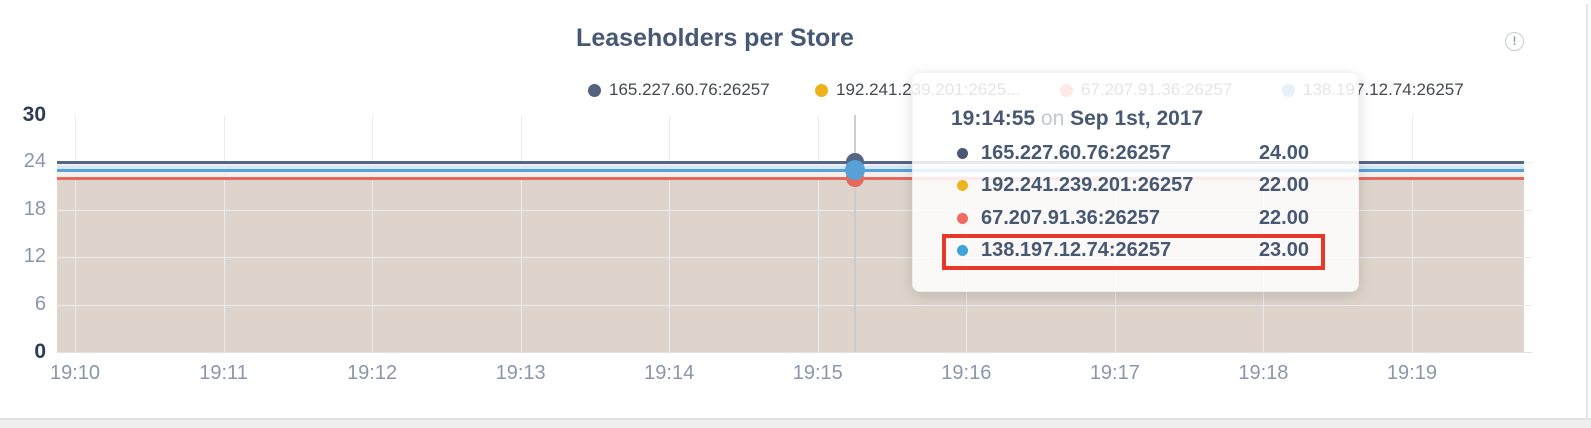 The width and height of the screenshot is (1591, 428). I want to click on next-panel-edge, so click(795, 424).